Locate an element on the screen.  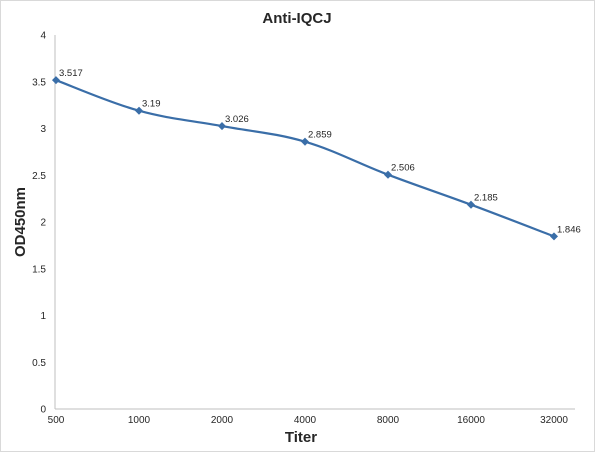
x-tick-label: 8000 is located at coordinates (388, 420).